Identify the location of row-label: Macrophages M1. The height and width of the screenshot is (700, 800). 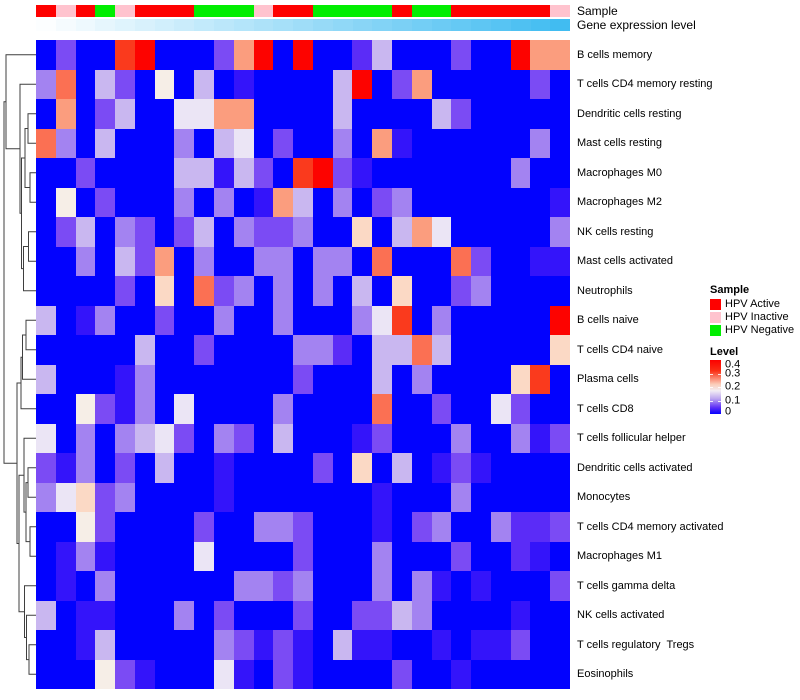
(619, 556).